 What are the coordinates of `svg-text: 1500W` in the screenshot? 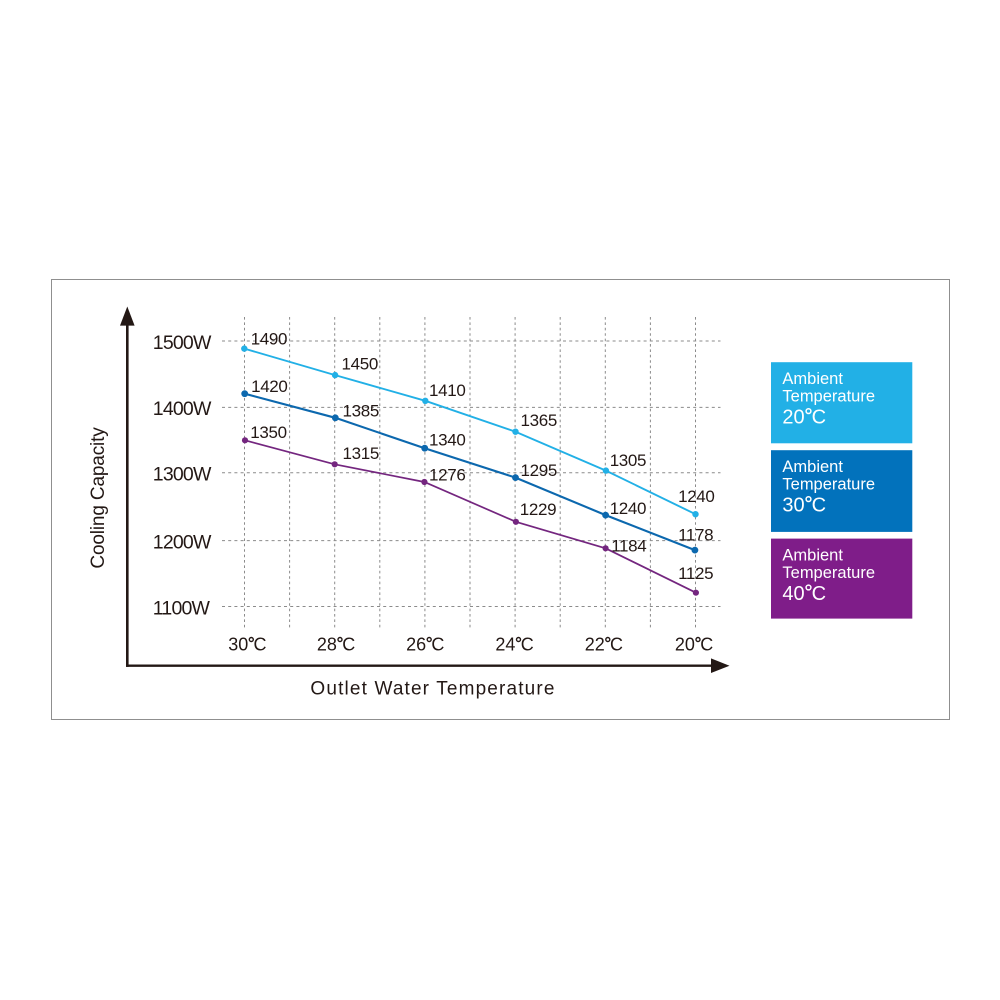 It's located at (182, 343).